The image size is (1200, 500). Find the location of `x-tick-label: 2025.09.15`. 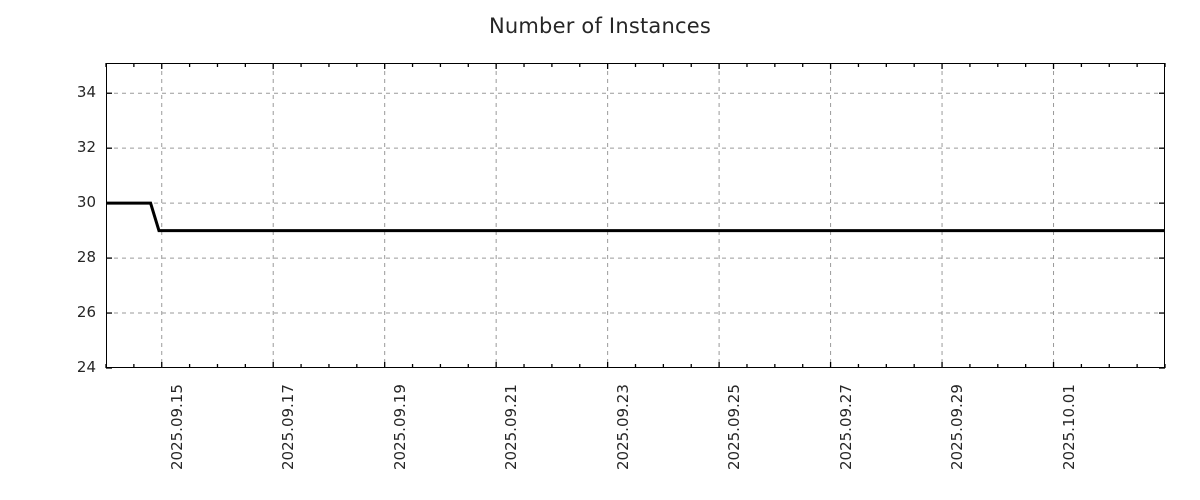

x-tick-label: 2025.09.15 is located at coordinates (176, 427).